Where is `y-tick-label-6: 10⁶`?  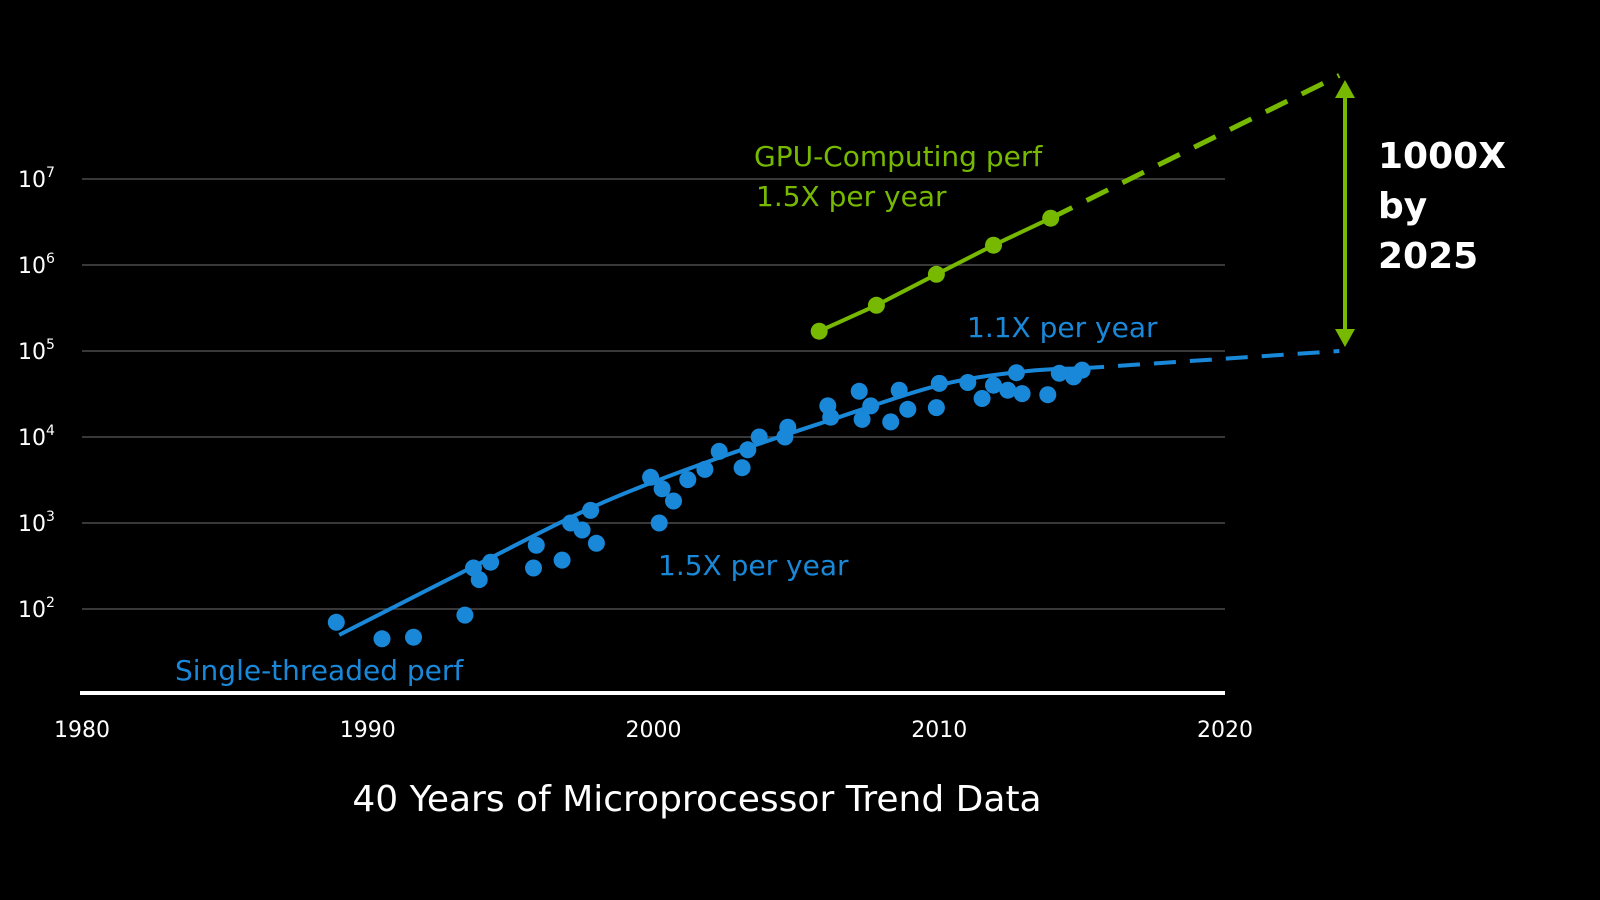 y-tick-label-6: 10⁶ is located at coordinates (36, 265).